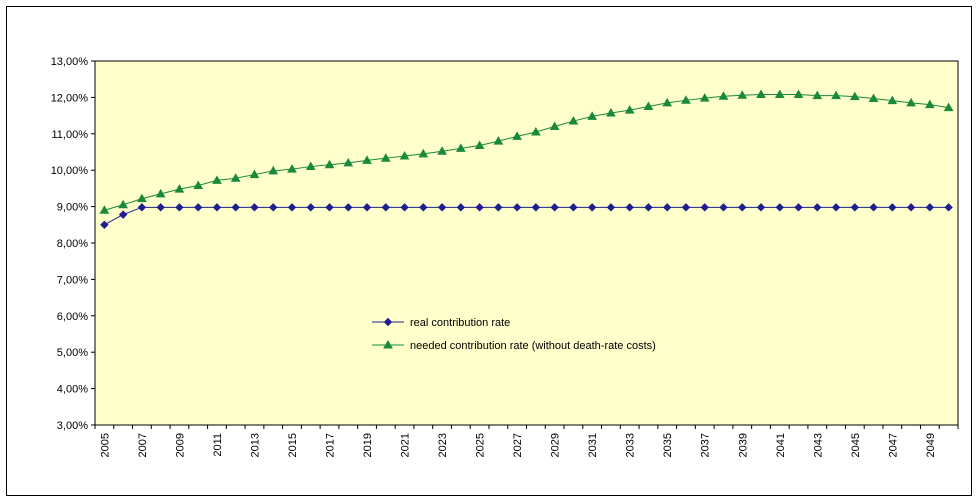  Describe the element at coordinates (743, 445) in the screenshot. I see `x-tick-label: 2039` at that location.